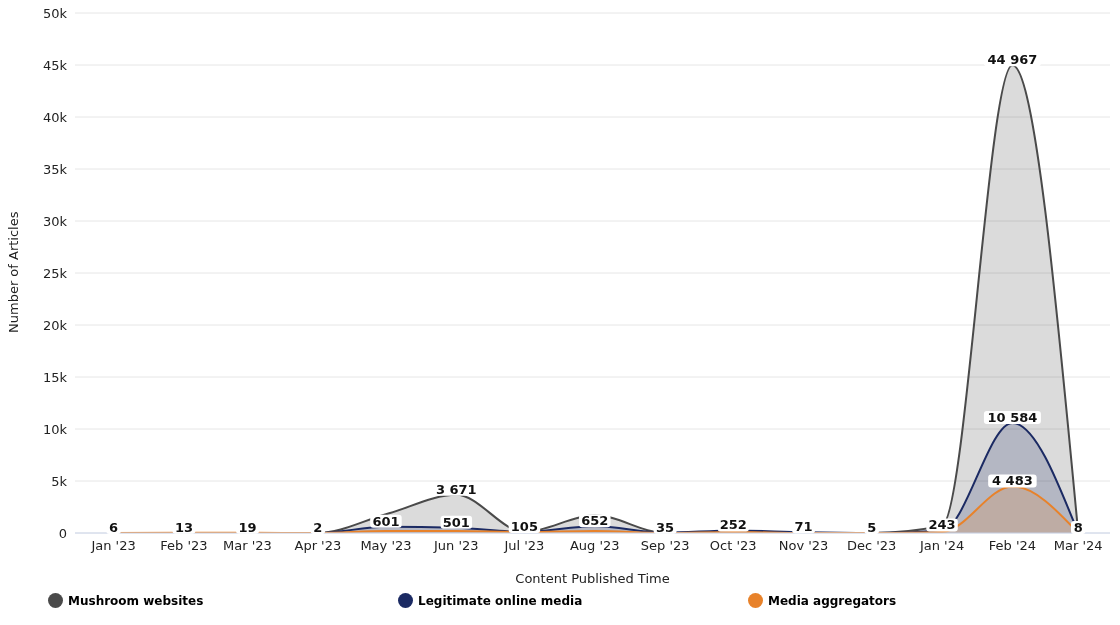 Image resolution: width=1120 pixels, height=625 pixels. What do you see at coordinates (1078, 527) in the screenshot?
I see `data-label: 8` at bounding box center [1078, 527].